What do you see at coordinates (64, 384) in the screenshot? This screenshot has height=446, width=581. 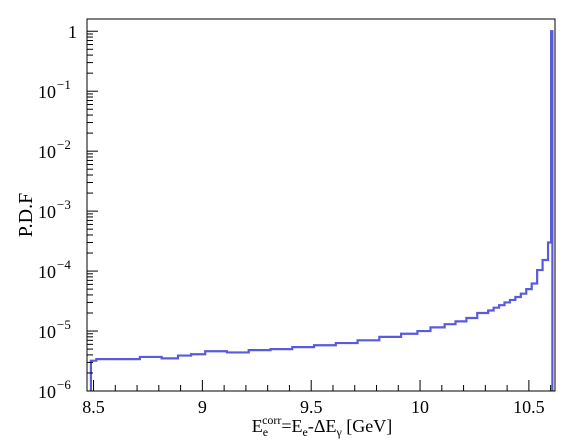 I see `y-tick-exponent: −6` at bounding box center [64, 384].